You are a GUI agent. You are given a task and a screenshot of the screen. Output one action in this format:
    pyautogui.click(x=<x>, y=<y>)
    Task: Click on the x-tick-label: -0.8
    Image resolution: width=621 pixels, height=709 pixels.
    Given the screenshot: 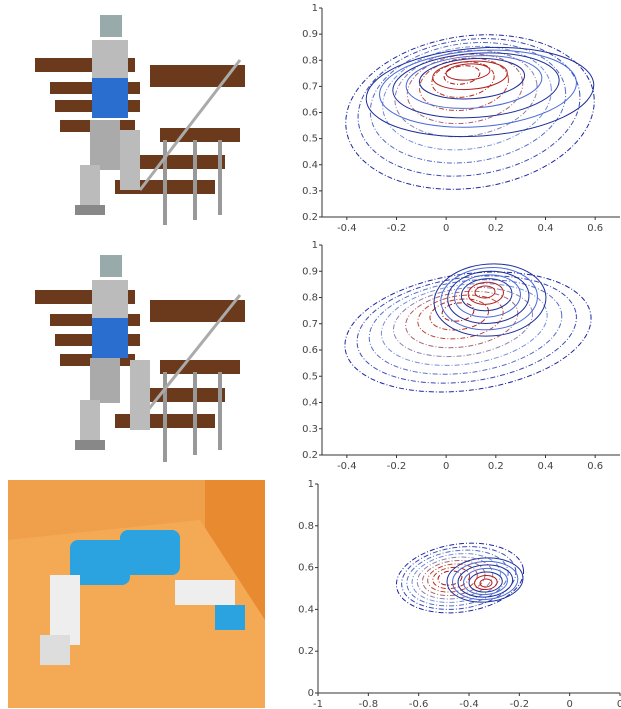 What is the action you would take?
    pyautogui.click(x=369, y=704)
    